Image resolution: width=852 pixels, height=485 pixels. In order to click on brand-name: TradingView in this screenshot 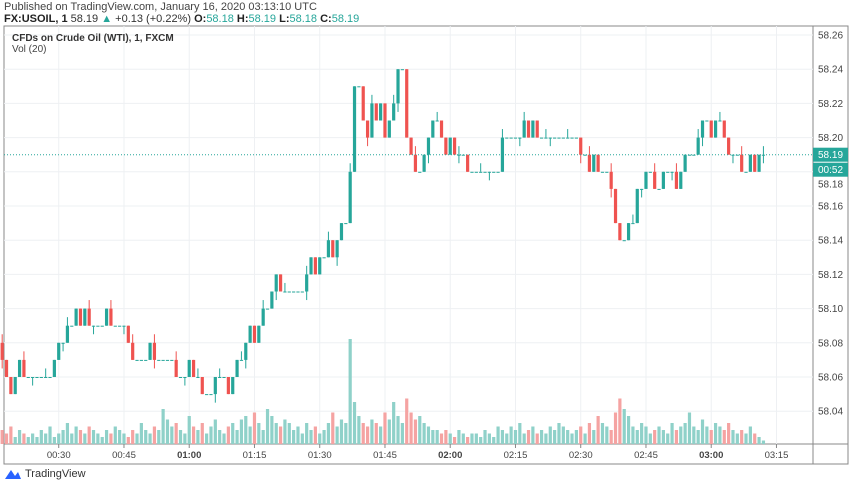, I will do `click(55, 474)`.